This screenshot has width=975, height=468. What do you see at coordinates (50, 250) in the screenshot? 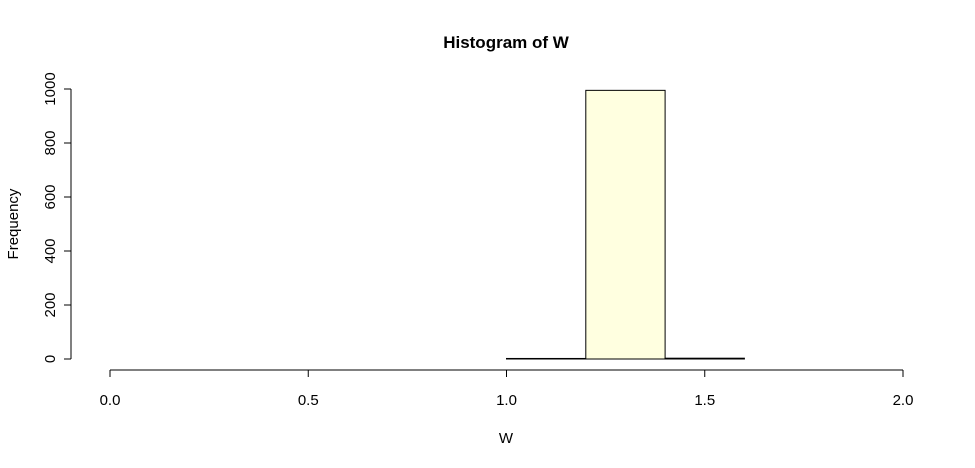
I see `y-tick-label: 400` at bounding box center [50, 250].